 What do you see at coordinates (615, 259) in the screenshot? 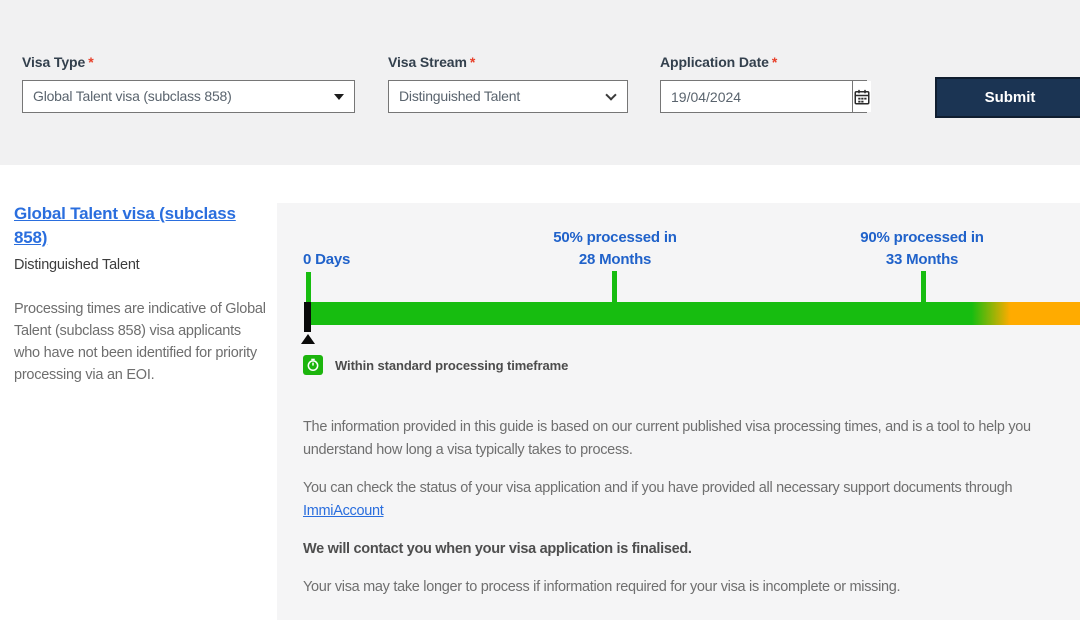
I see `milestone-50pct-line2: 28 Months` at bounding box center [615, 259].